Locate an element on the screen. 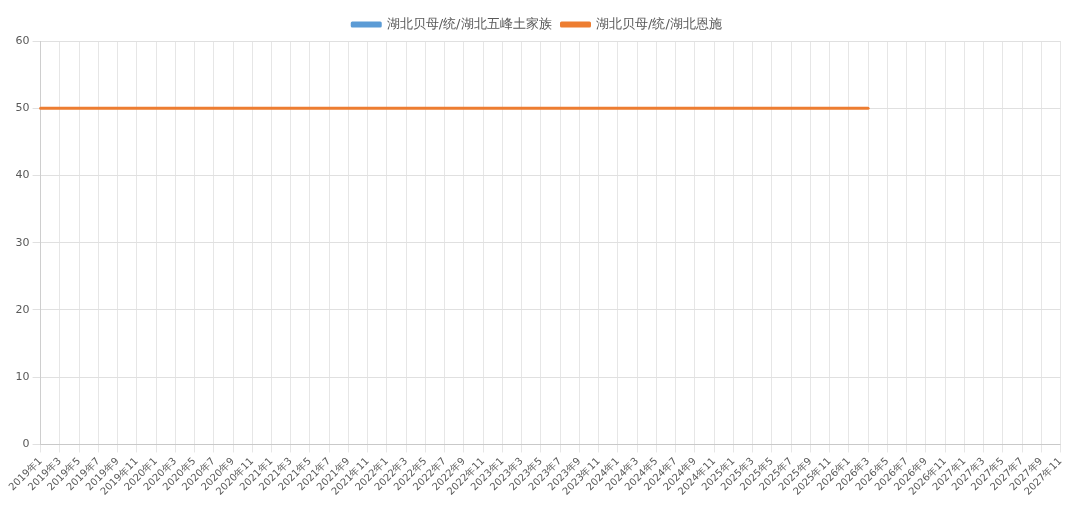 This screenshot has width=1080, height=509. legend-label: 湖北贝母/统/湖北恩施 is located at coordinates (659, 23).